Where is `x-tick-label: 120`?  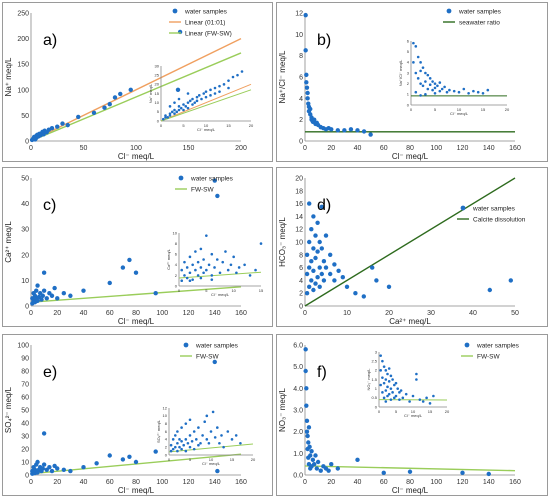 x-tick-label: 120 is located at coordinates (189, 482).